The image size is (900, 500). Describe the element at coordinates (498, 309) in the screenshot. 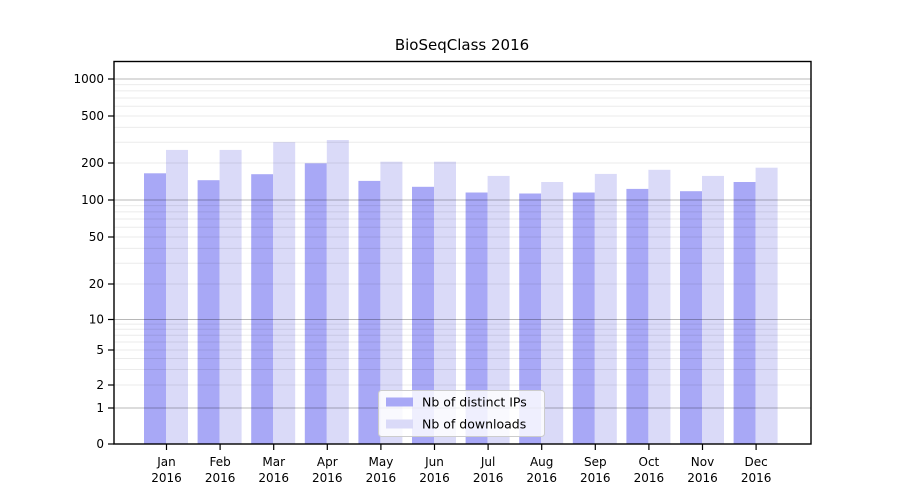

I see `bar-jul-downloads` at that location.